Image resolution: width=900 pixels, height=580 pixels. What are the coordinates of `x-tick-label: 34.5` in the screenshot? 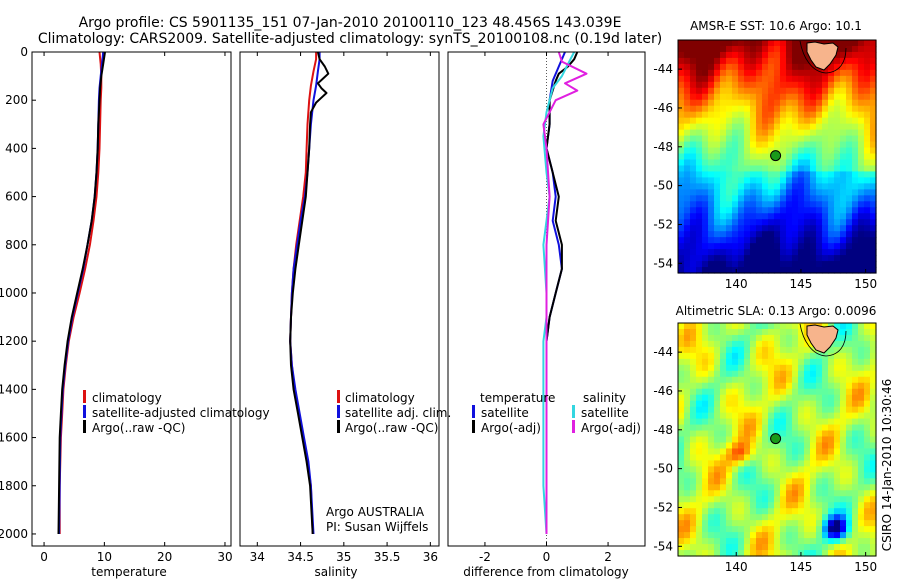 It's located at (300, 557).